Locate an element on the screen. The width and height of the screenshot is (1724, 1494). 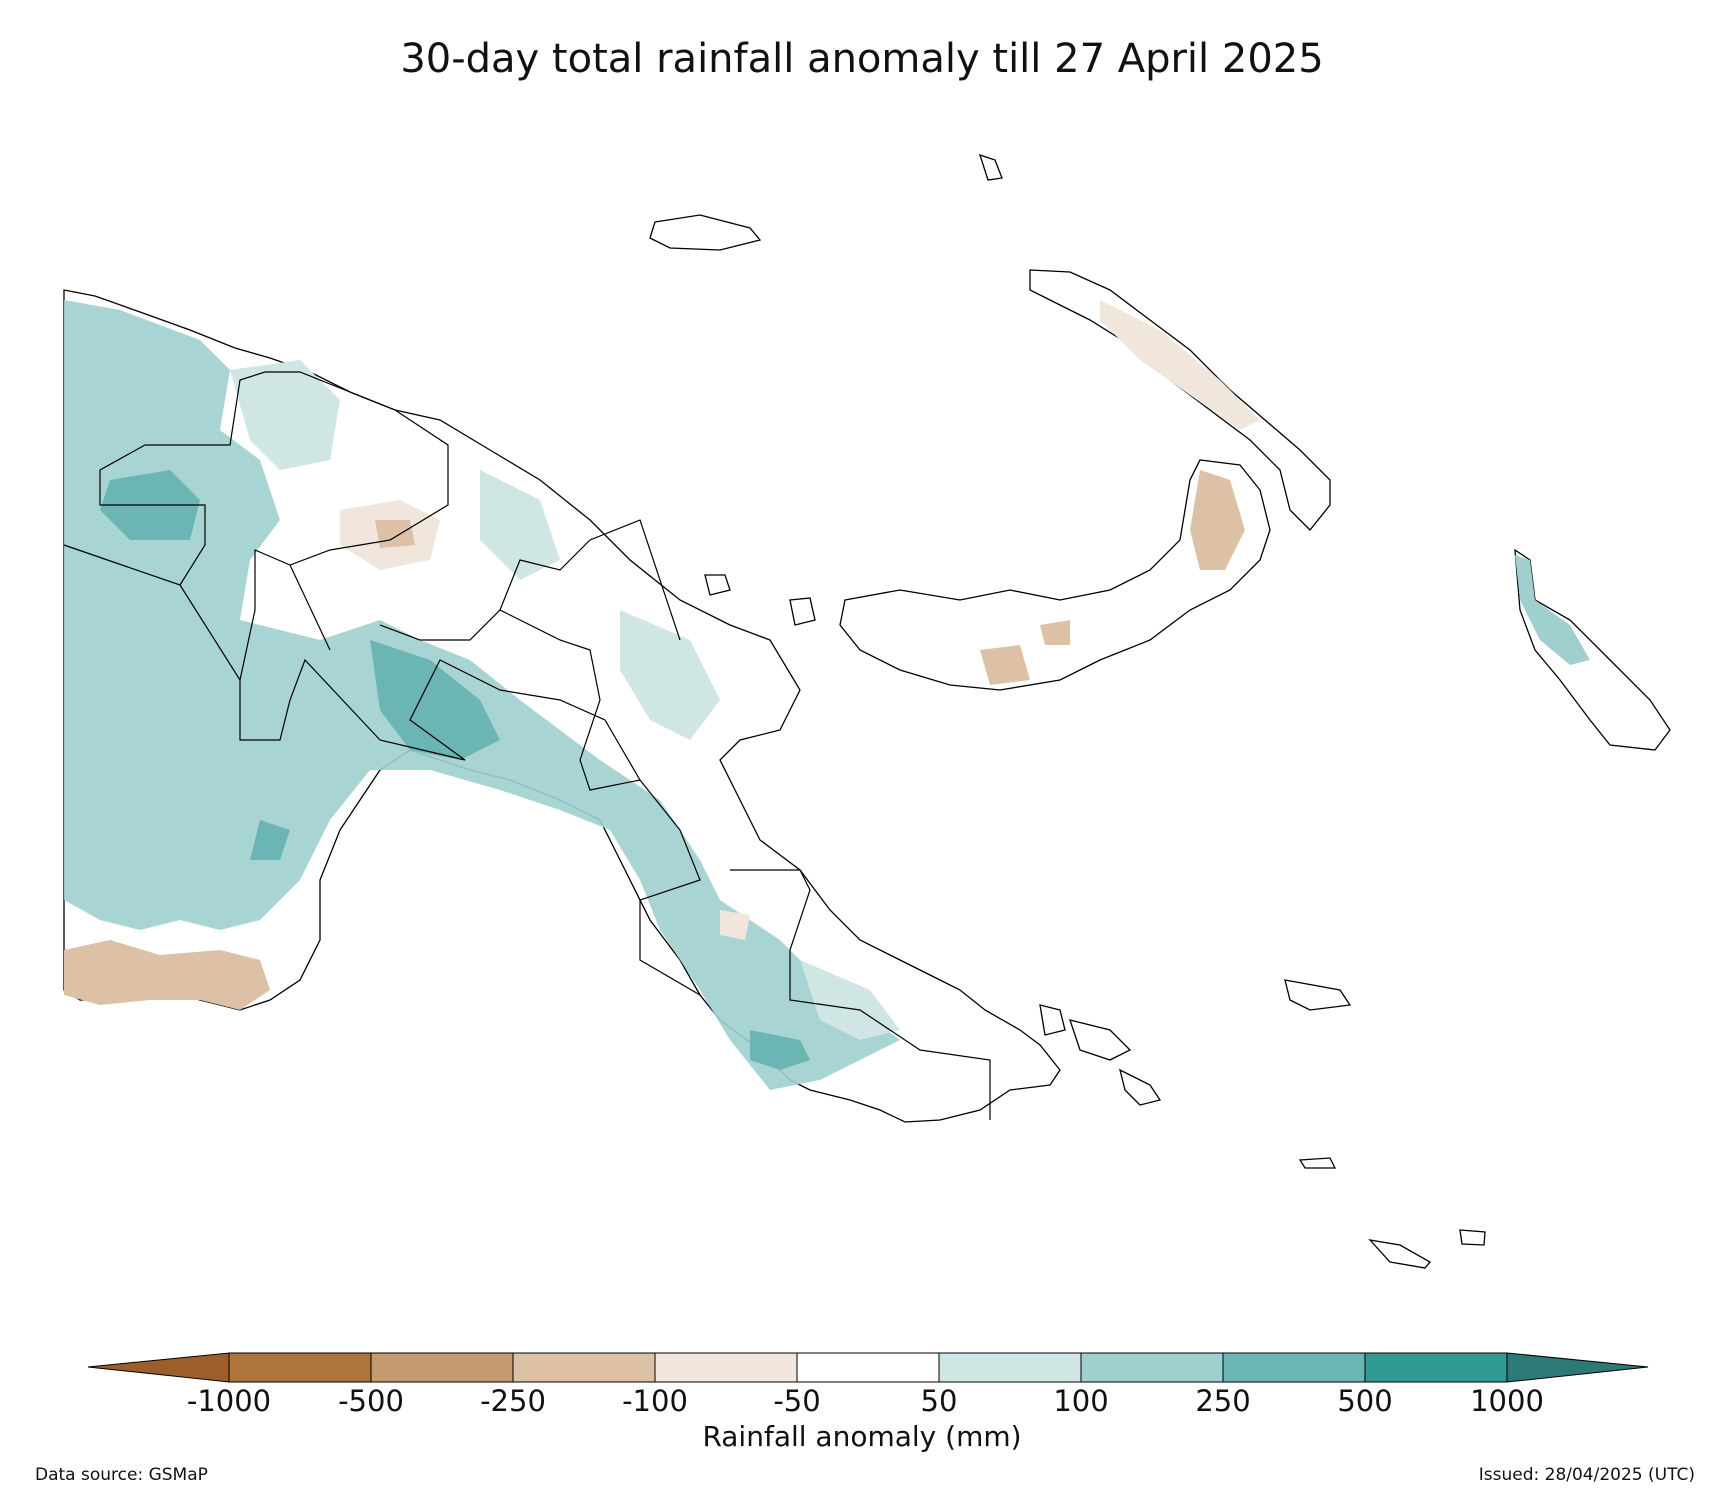
new-ireland-land is located at coordinates (1180, 400).